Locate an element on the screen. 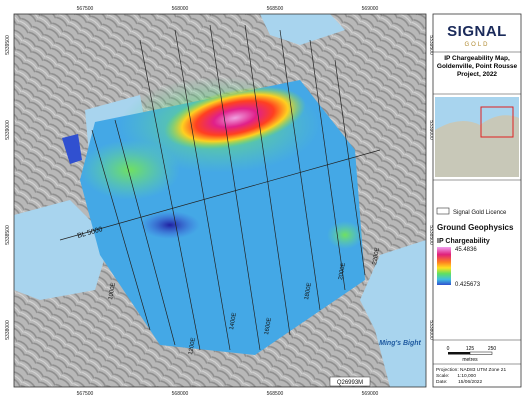  place-label: Ming's Bight is located at coordinates (400, 343).